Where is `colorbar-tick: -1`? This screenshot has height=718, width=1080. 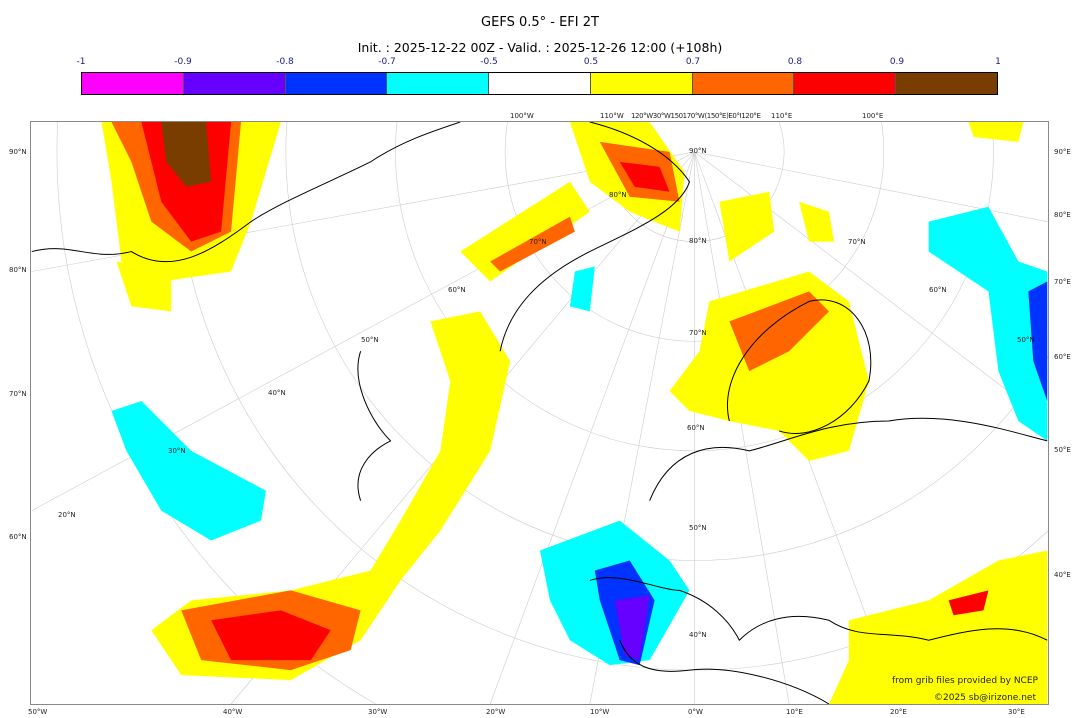 colorbar-tick: -1 is located at coordinates (81, 62).